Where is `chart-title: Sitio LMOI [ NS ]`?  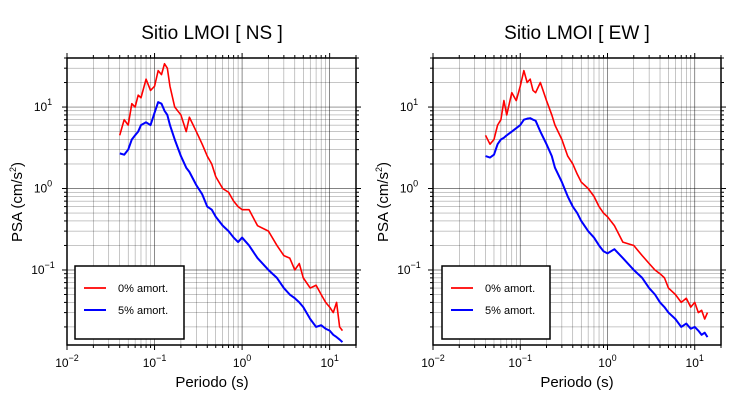
chart-title: Sitio LMOI [ NS ] is located at coordinates (211, 33).